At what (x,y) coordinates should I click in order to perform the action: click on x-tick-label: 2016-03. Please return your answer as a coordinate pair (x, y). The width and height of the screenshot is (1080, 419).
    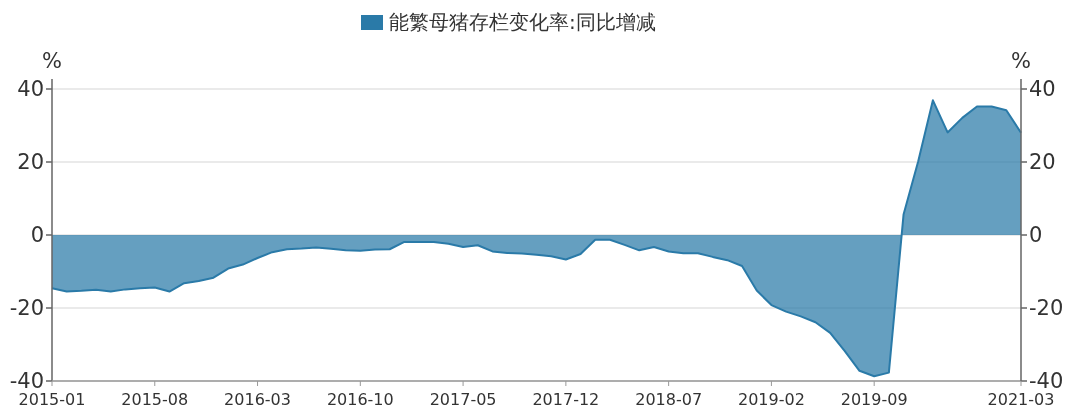
    Looking at the image, I should click on (257, 399).